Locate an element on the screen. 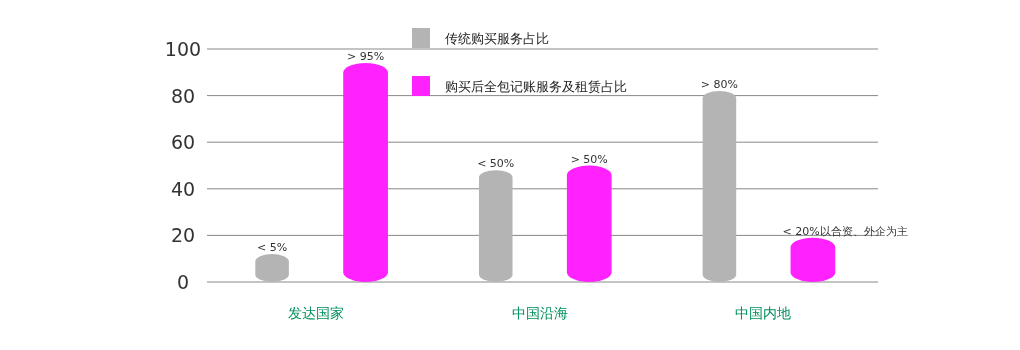 The image size is (1020, 350). y-tick-label: 40 is located at coordinates (183, 188).